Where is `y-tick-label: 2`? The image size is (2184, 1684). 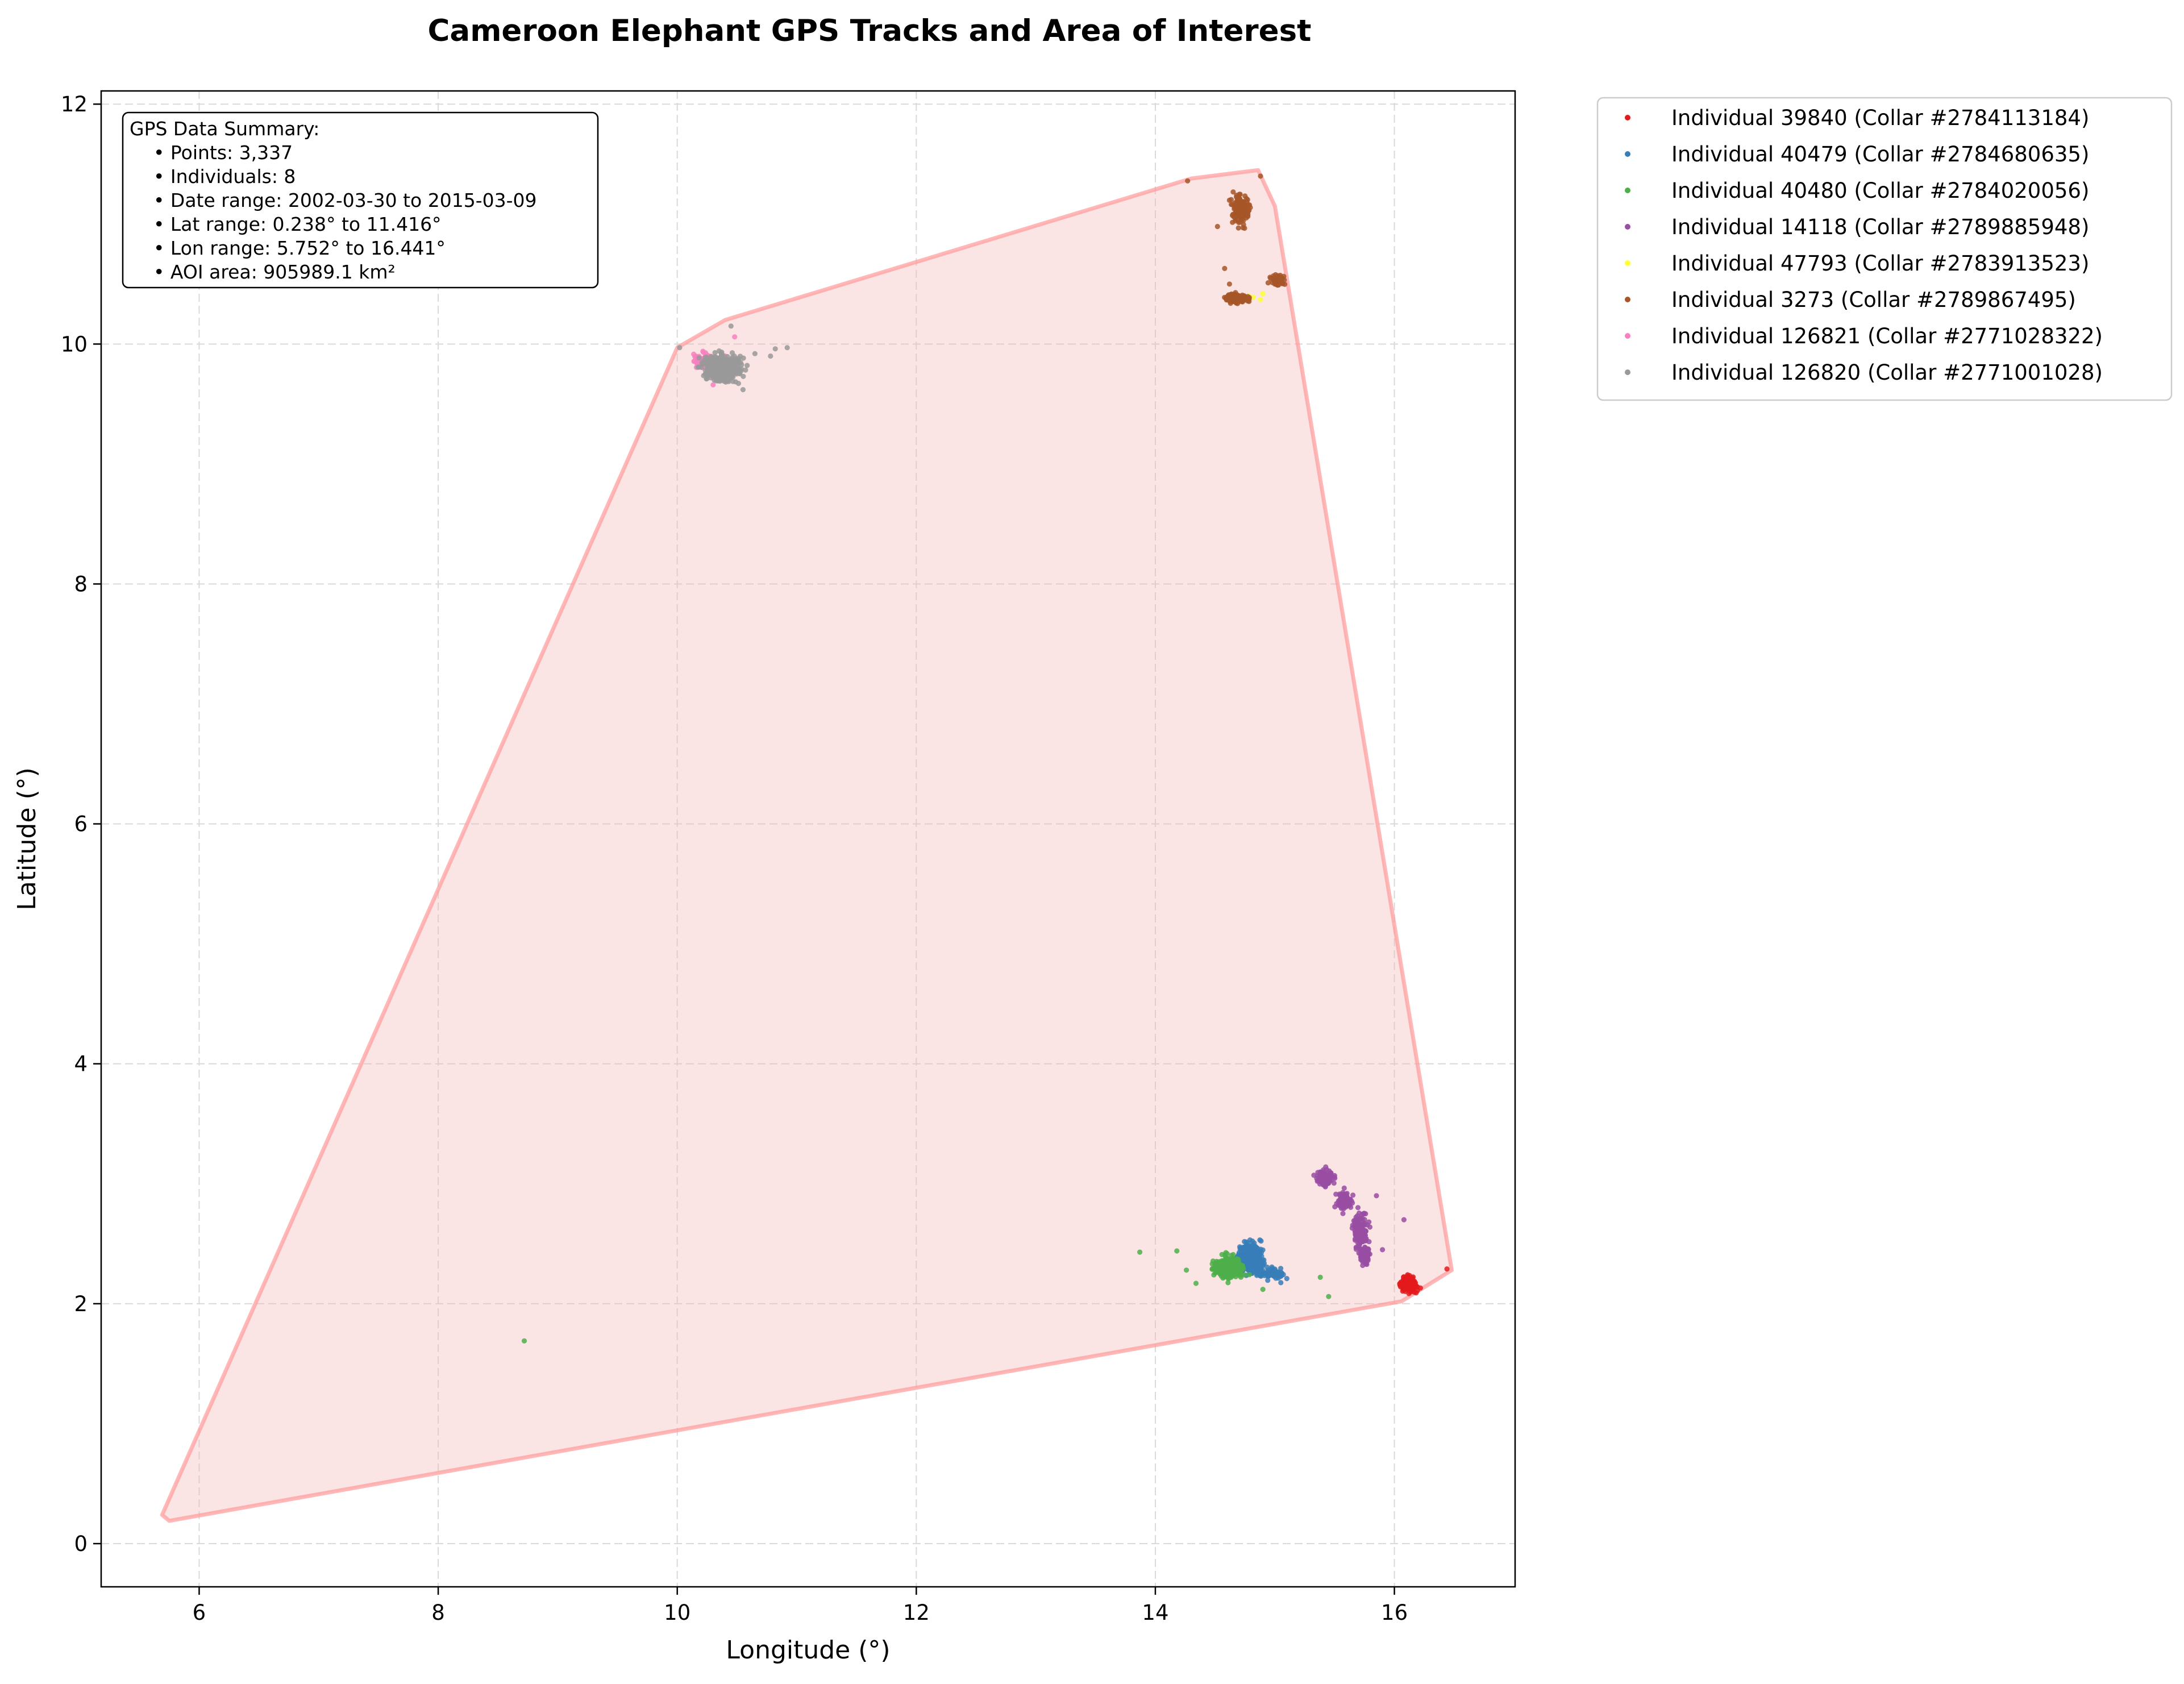
y-tick-label: 2 is located at coordinates (81, 1304).